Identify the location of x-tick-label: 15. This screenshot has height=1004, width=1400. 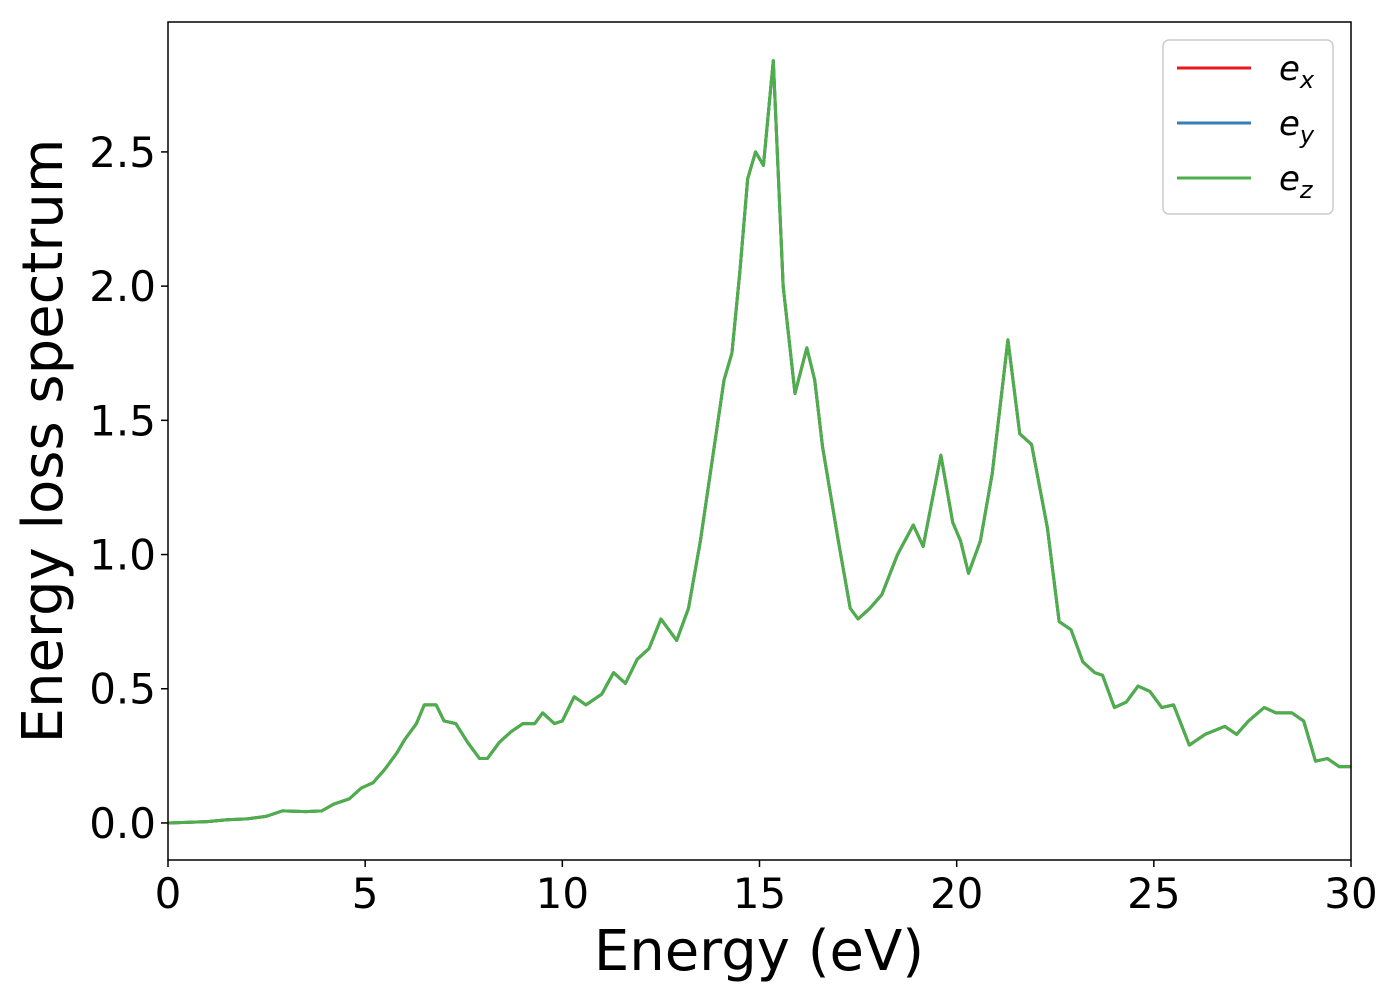
(759, 893).